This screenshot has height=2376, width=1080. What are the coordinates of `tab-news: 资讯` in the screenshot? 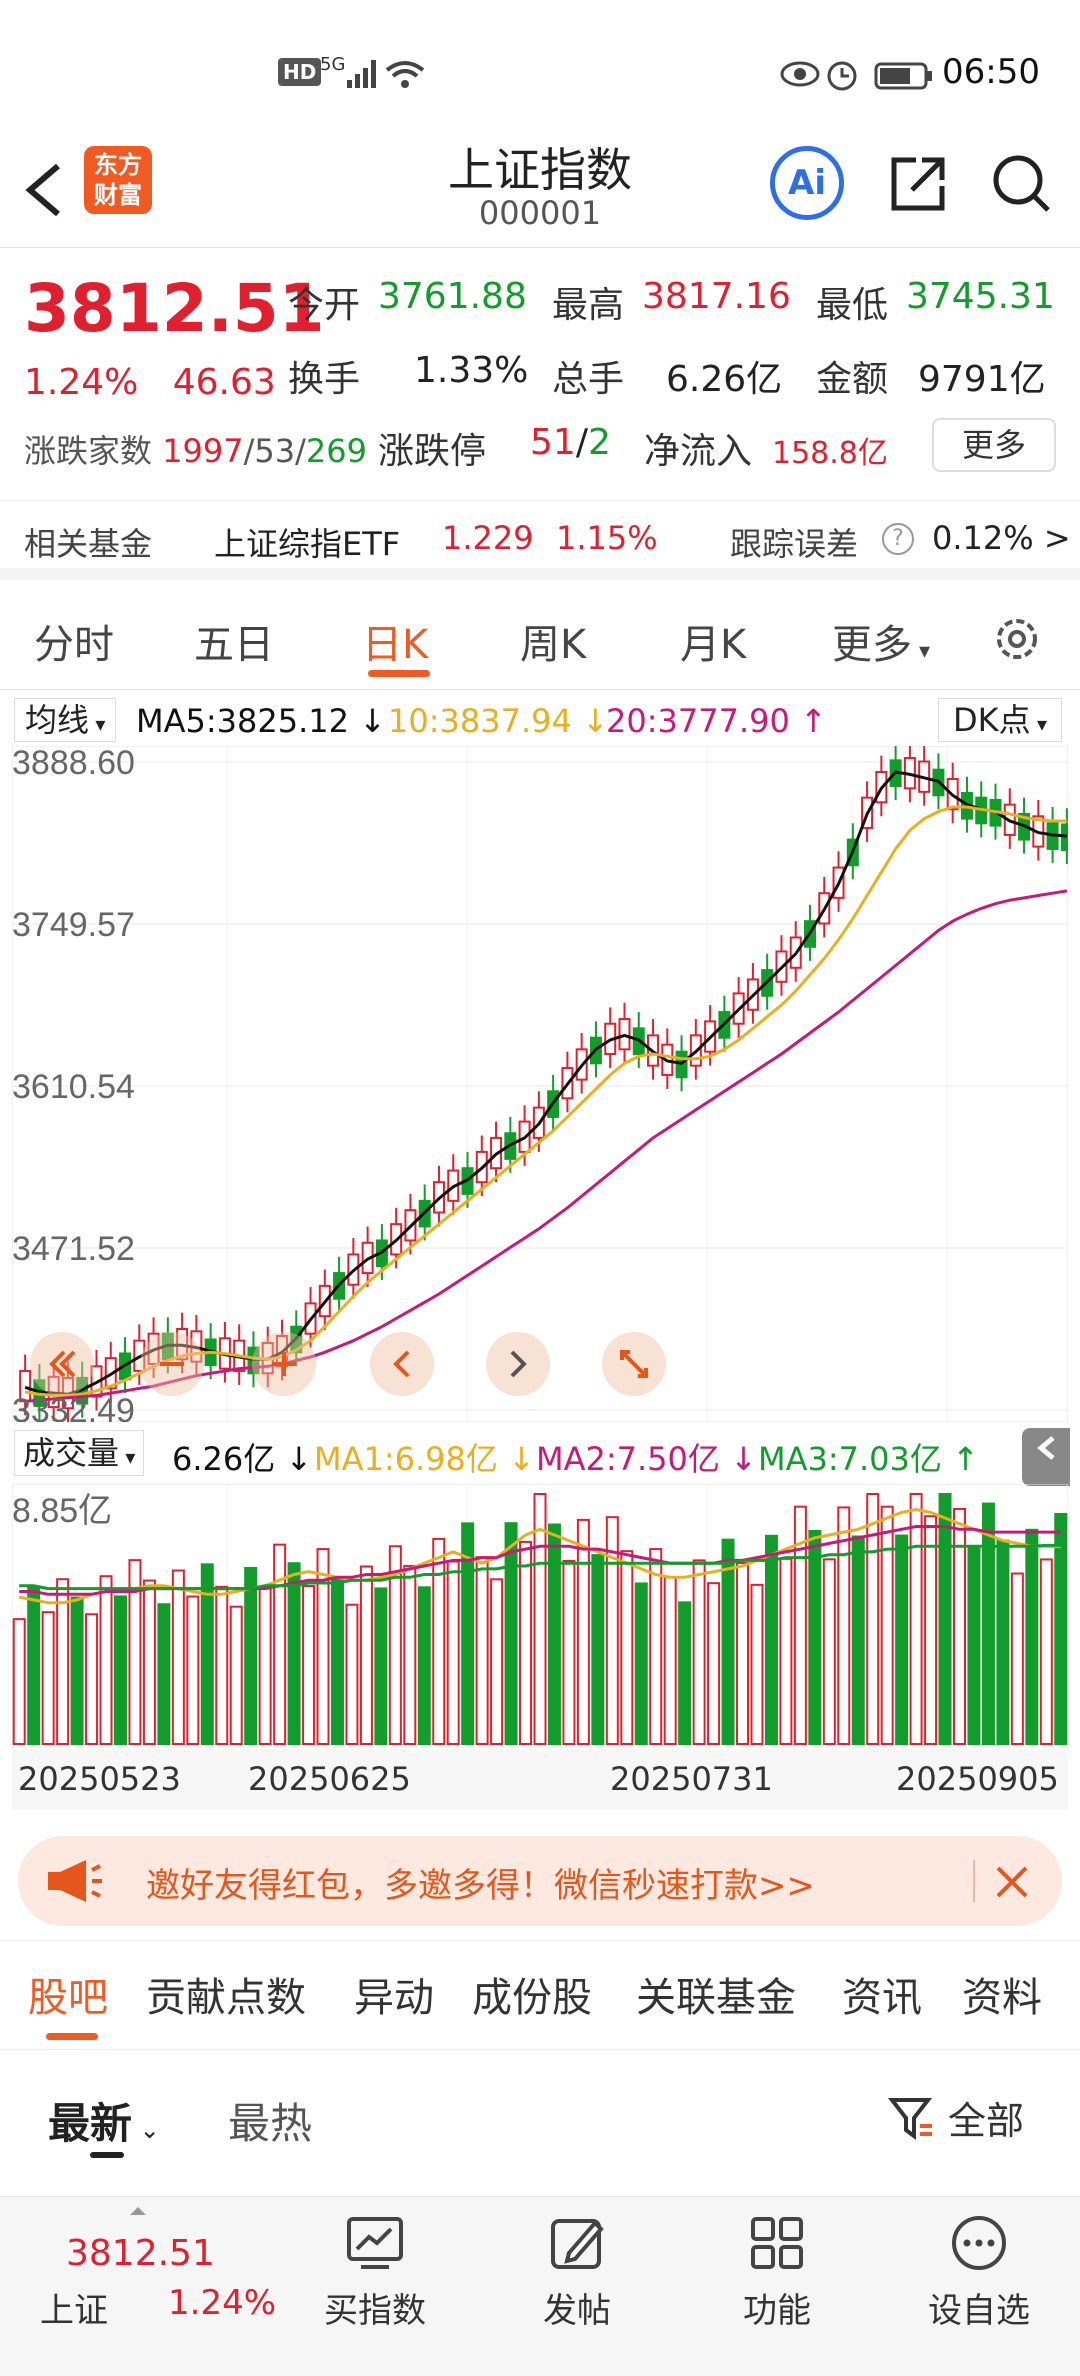 It's located at (882, 1998).